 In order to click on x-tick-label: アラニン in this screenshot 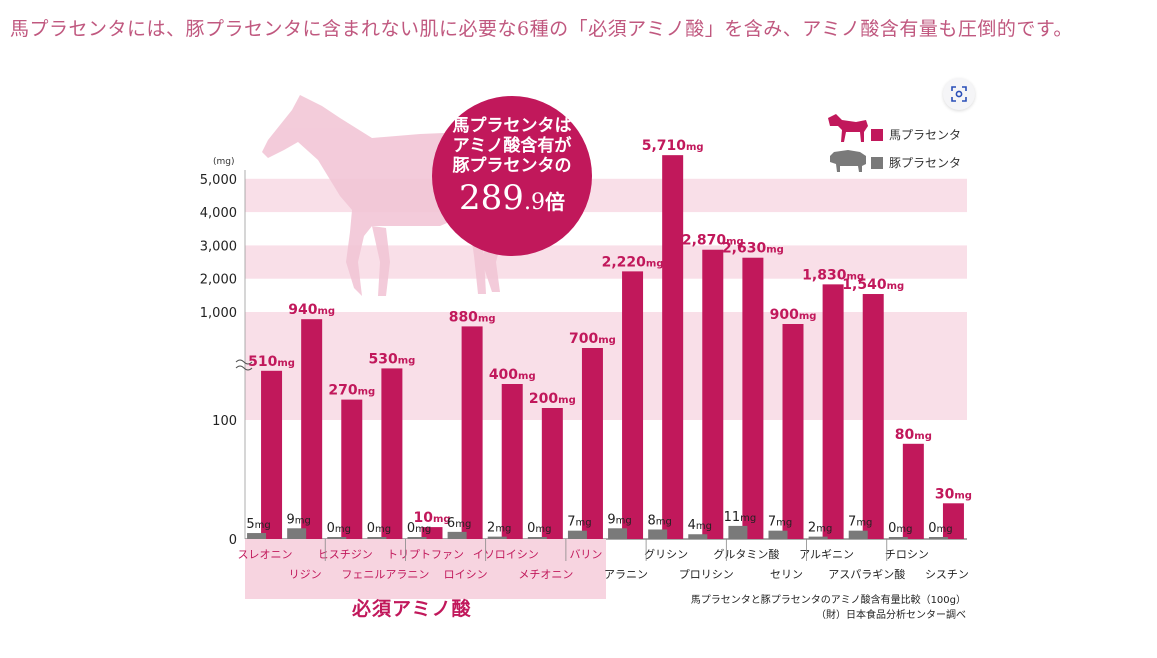, I will do `click(626, 574)`.